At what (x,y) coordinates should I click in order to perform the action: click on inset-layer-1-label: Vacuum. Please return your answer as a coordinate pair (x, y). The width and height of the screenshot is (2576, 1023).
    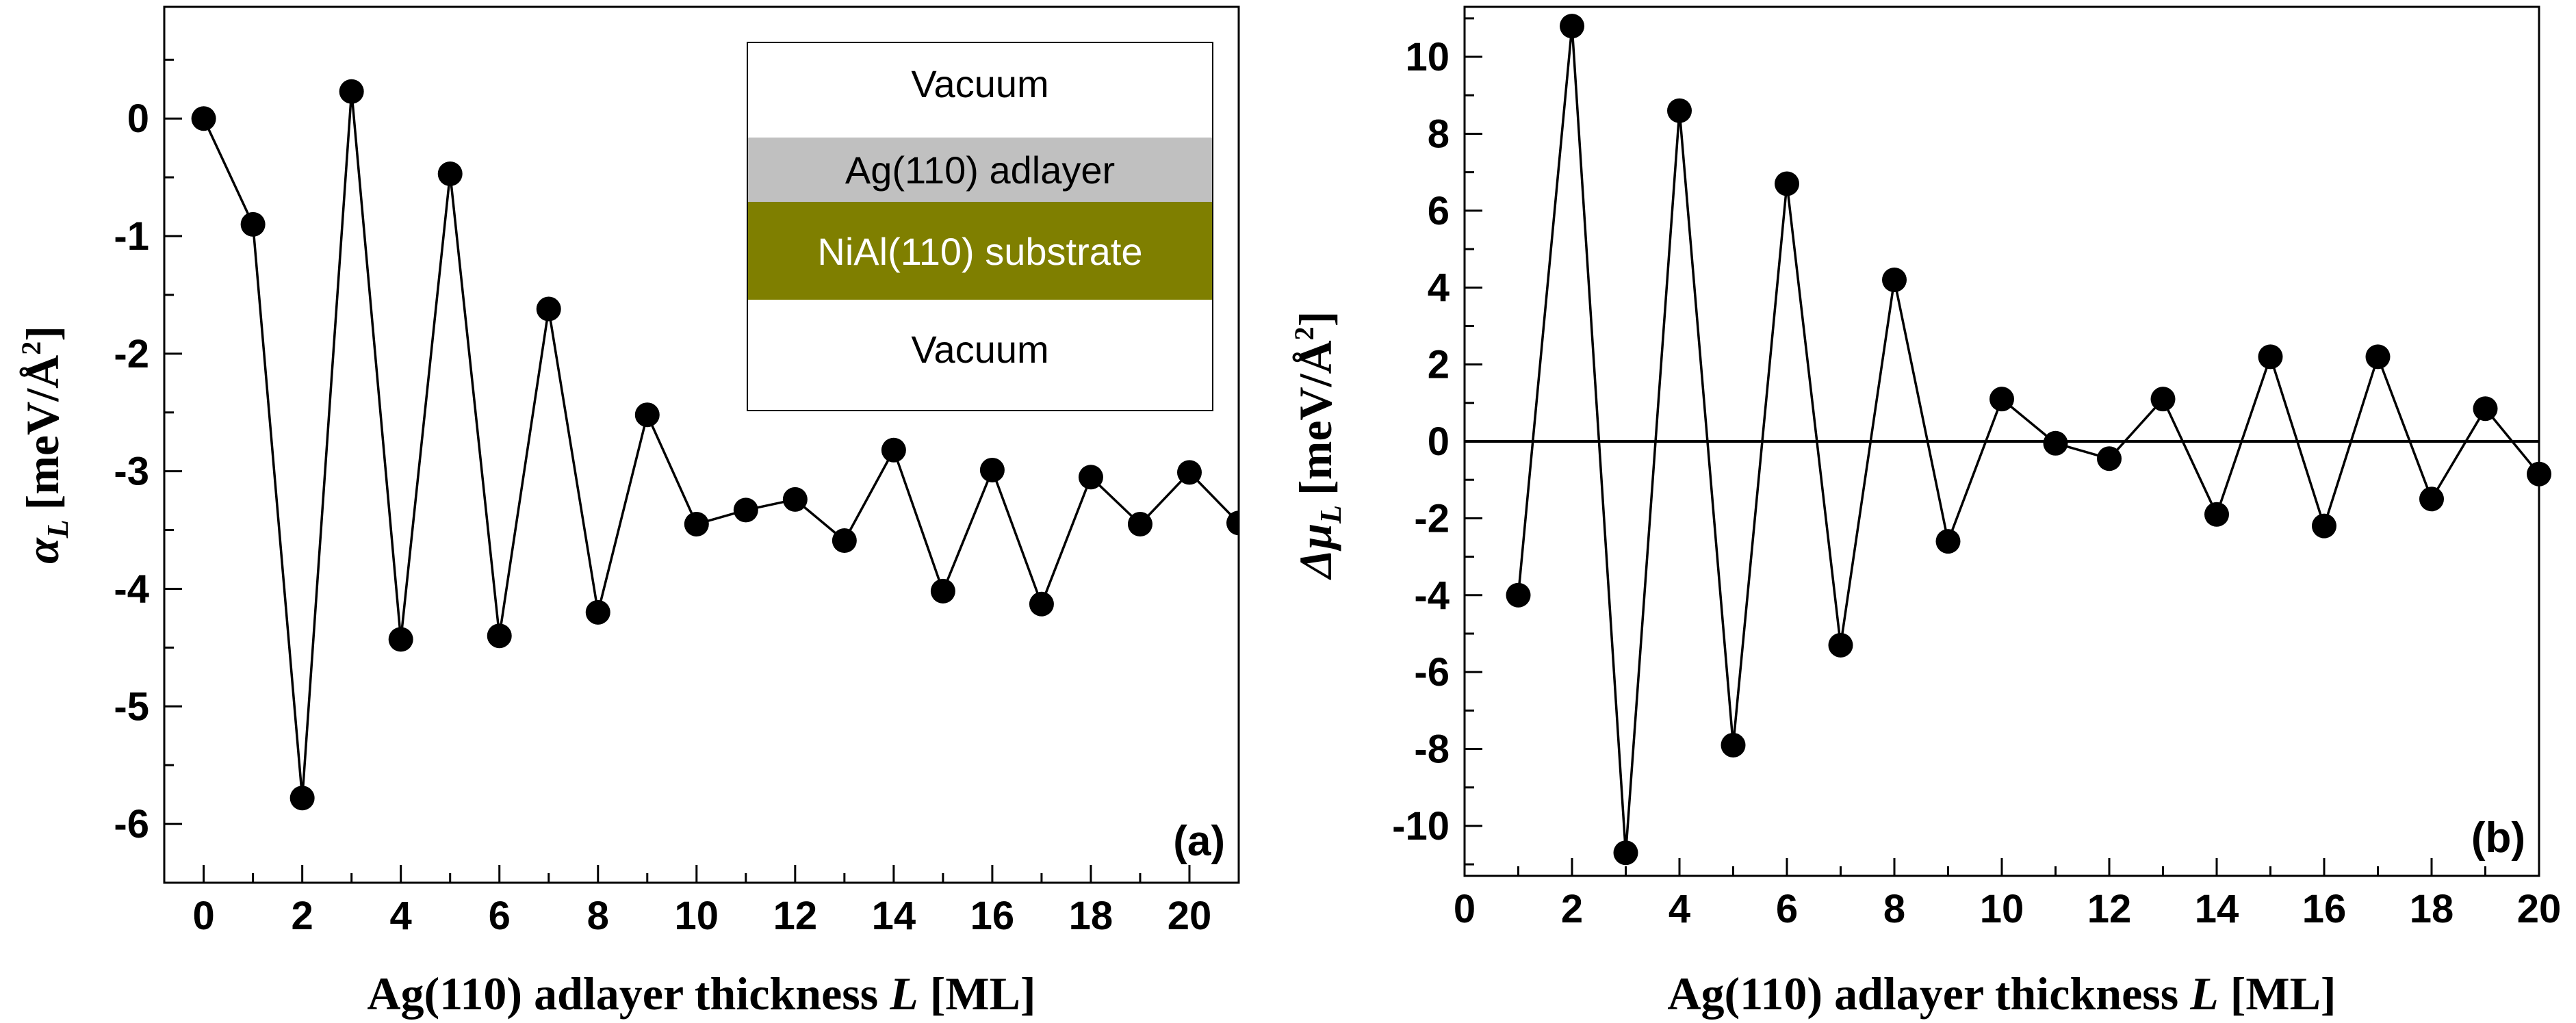
    Looking at the image, I should click on (979, 84).